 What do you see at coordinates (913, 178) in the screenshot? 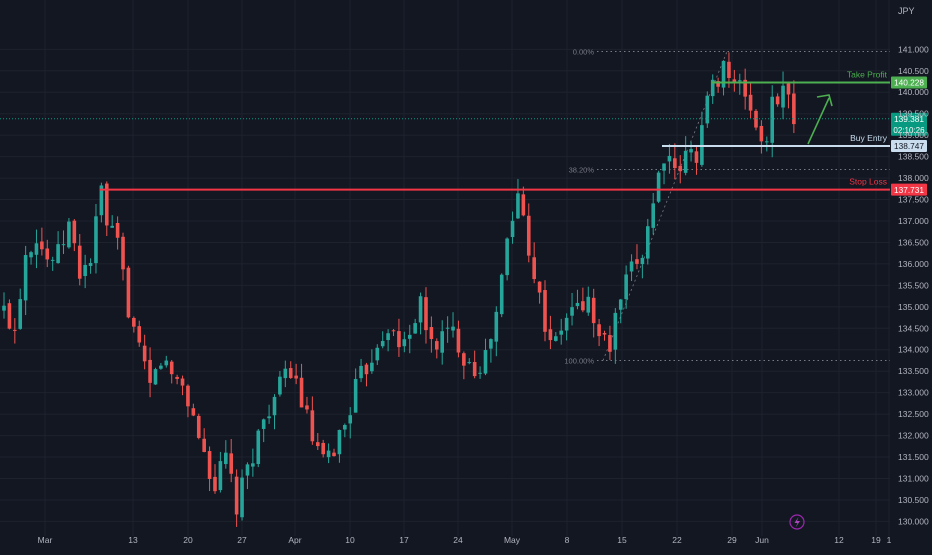
I see `y-tick-label: 138.000` at bounding box center [913, 178].